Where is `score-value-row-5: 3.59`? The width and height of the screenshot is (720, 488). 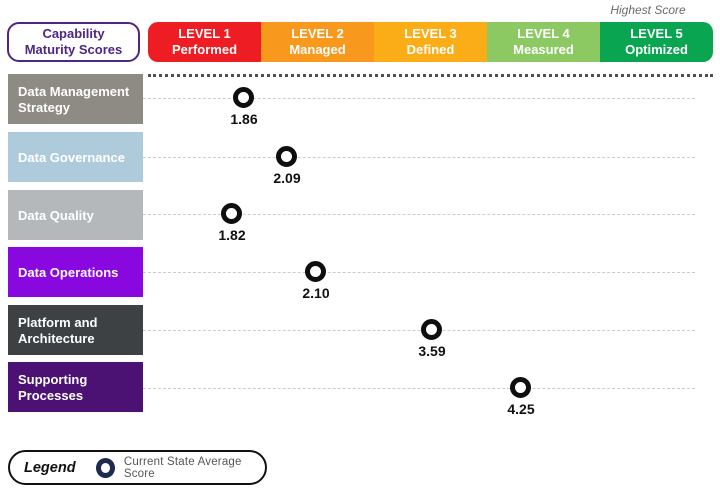 score-value-row-5: 3.59 is located at coordinates (432, 351).